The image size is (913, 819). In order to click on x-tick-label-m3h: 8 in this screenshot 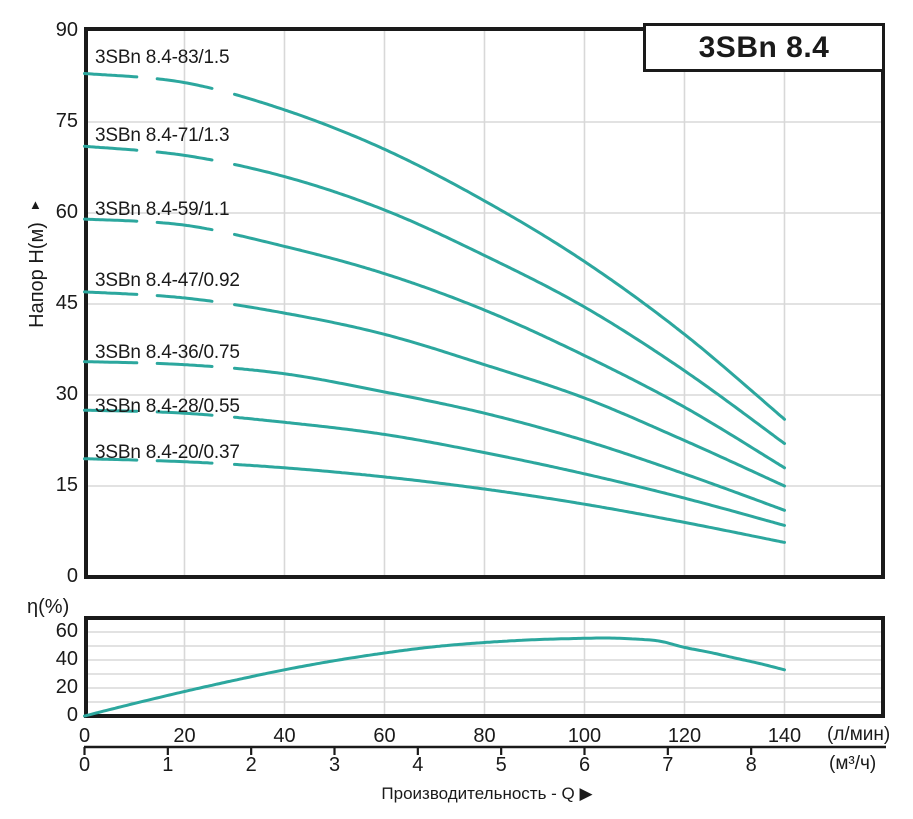, I will do `click(751, 765)`.